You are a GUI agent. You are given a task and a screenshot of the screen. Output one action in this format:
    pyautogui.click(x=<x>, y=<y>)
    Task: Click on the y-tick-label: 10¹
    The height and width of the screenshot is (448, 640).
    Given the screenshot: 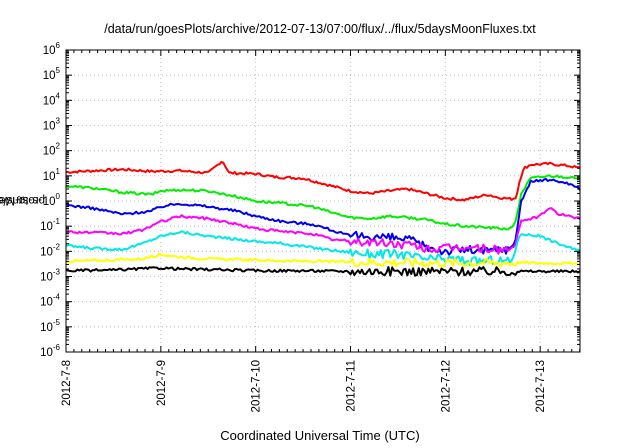 What is the action you would take?
    pyautogui.click(x=52, y=175)
    